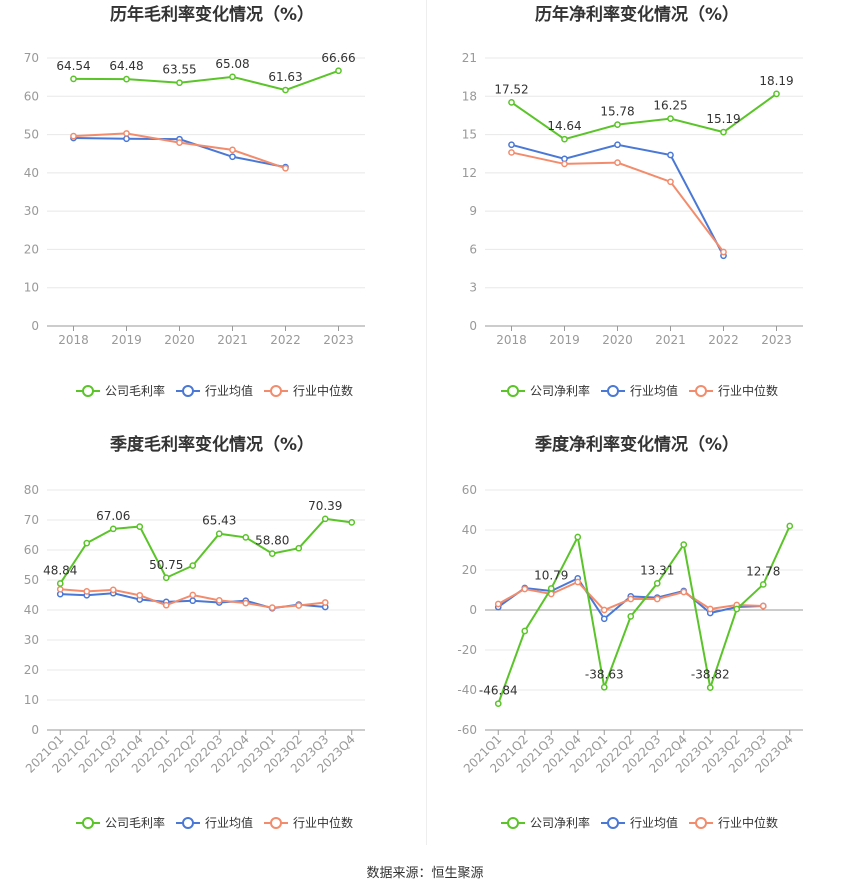 This screenshot has height=891, width=850. What do you see at coordinates (670, 106) in the screenshot?
I see `data-label: 16.25` at bounding box center [670, 106].